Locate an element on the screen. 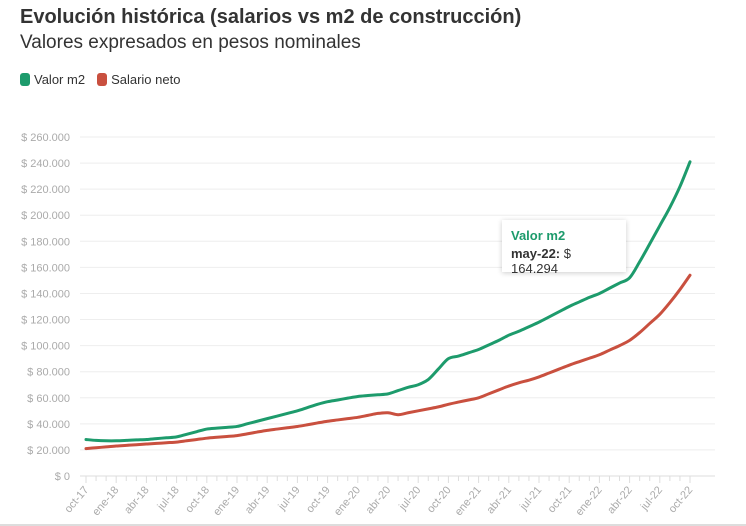 The height and width of the screenshot is (526, 746). x-tick-label: abr-21 is located at coordinates (499, 500).